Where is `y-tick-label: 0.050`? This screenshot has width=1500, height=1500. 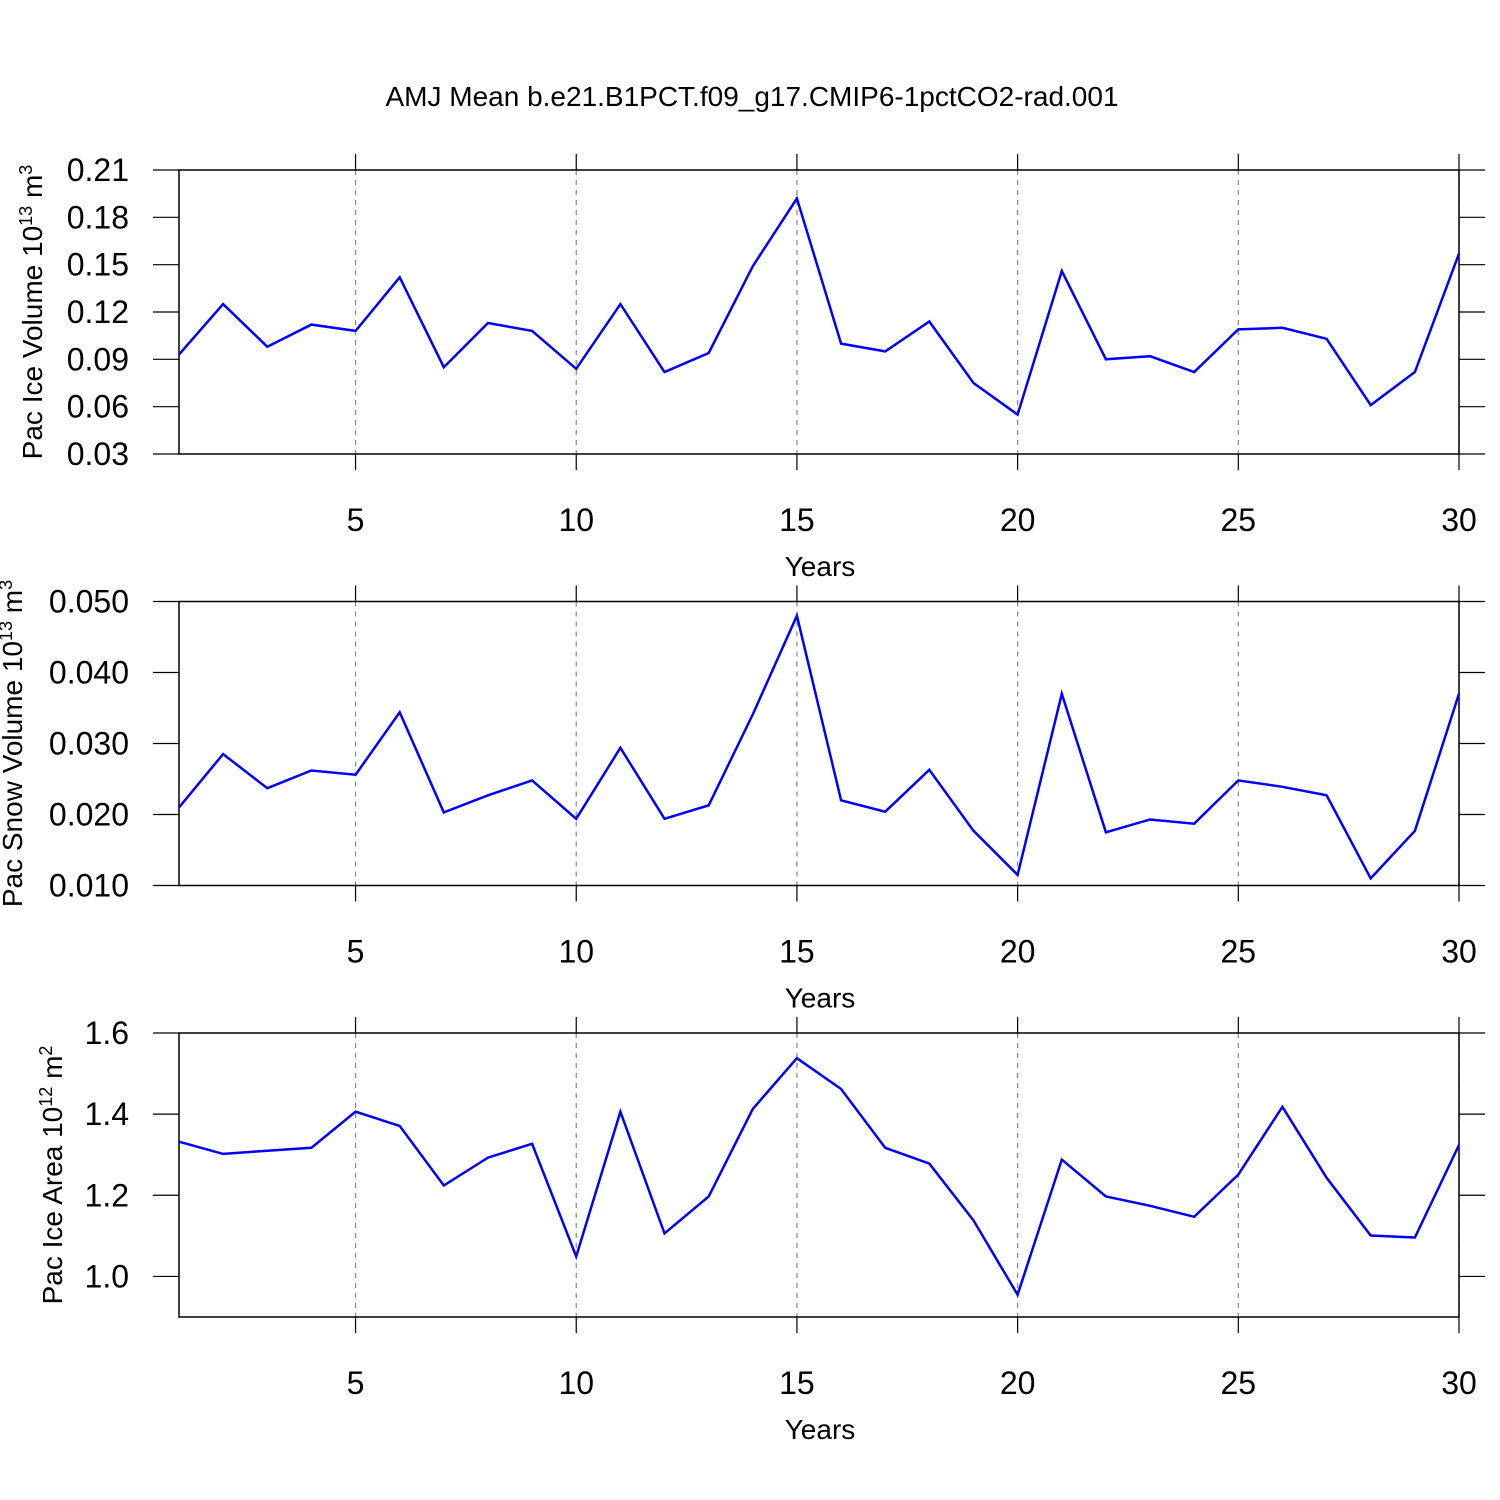 y-tick-label: 0.050 is located at coordinates (89, 602).